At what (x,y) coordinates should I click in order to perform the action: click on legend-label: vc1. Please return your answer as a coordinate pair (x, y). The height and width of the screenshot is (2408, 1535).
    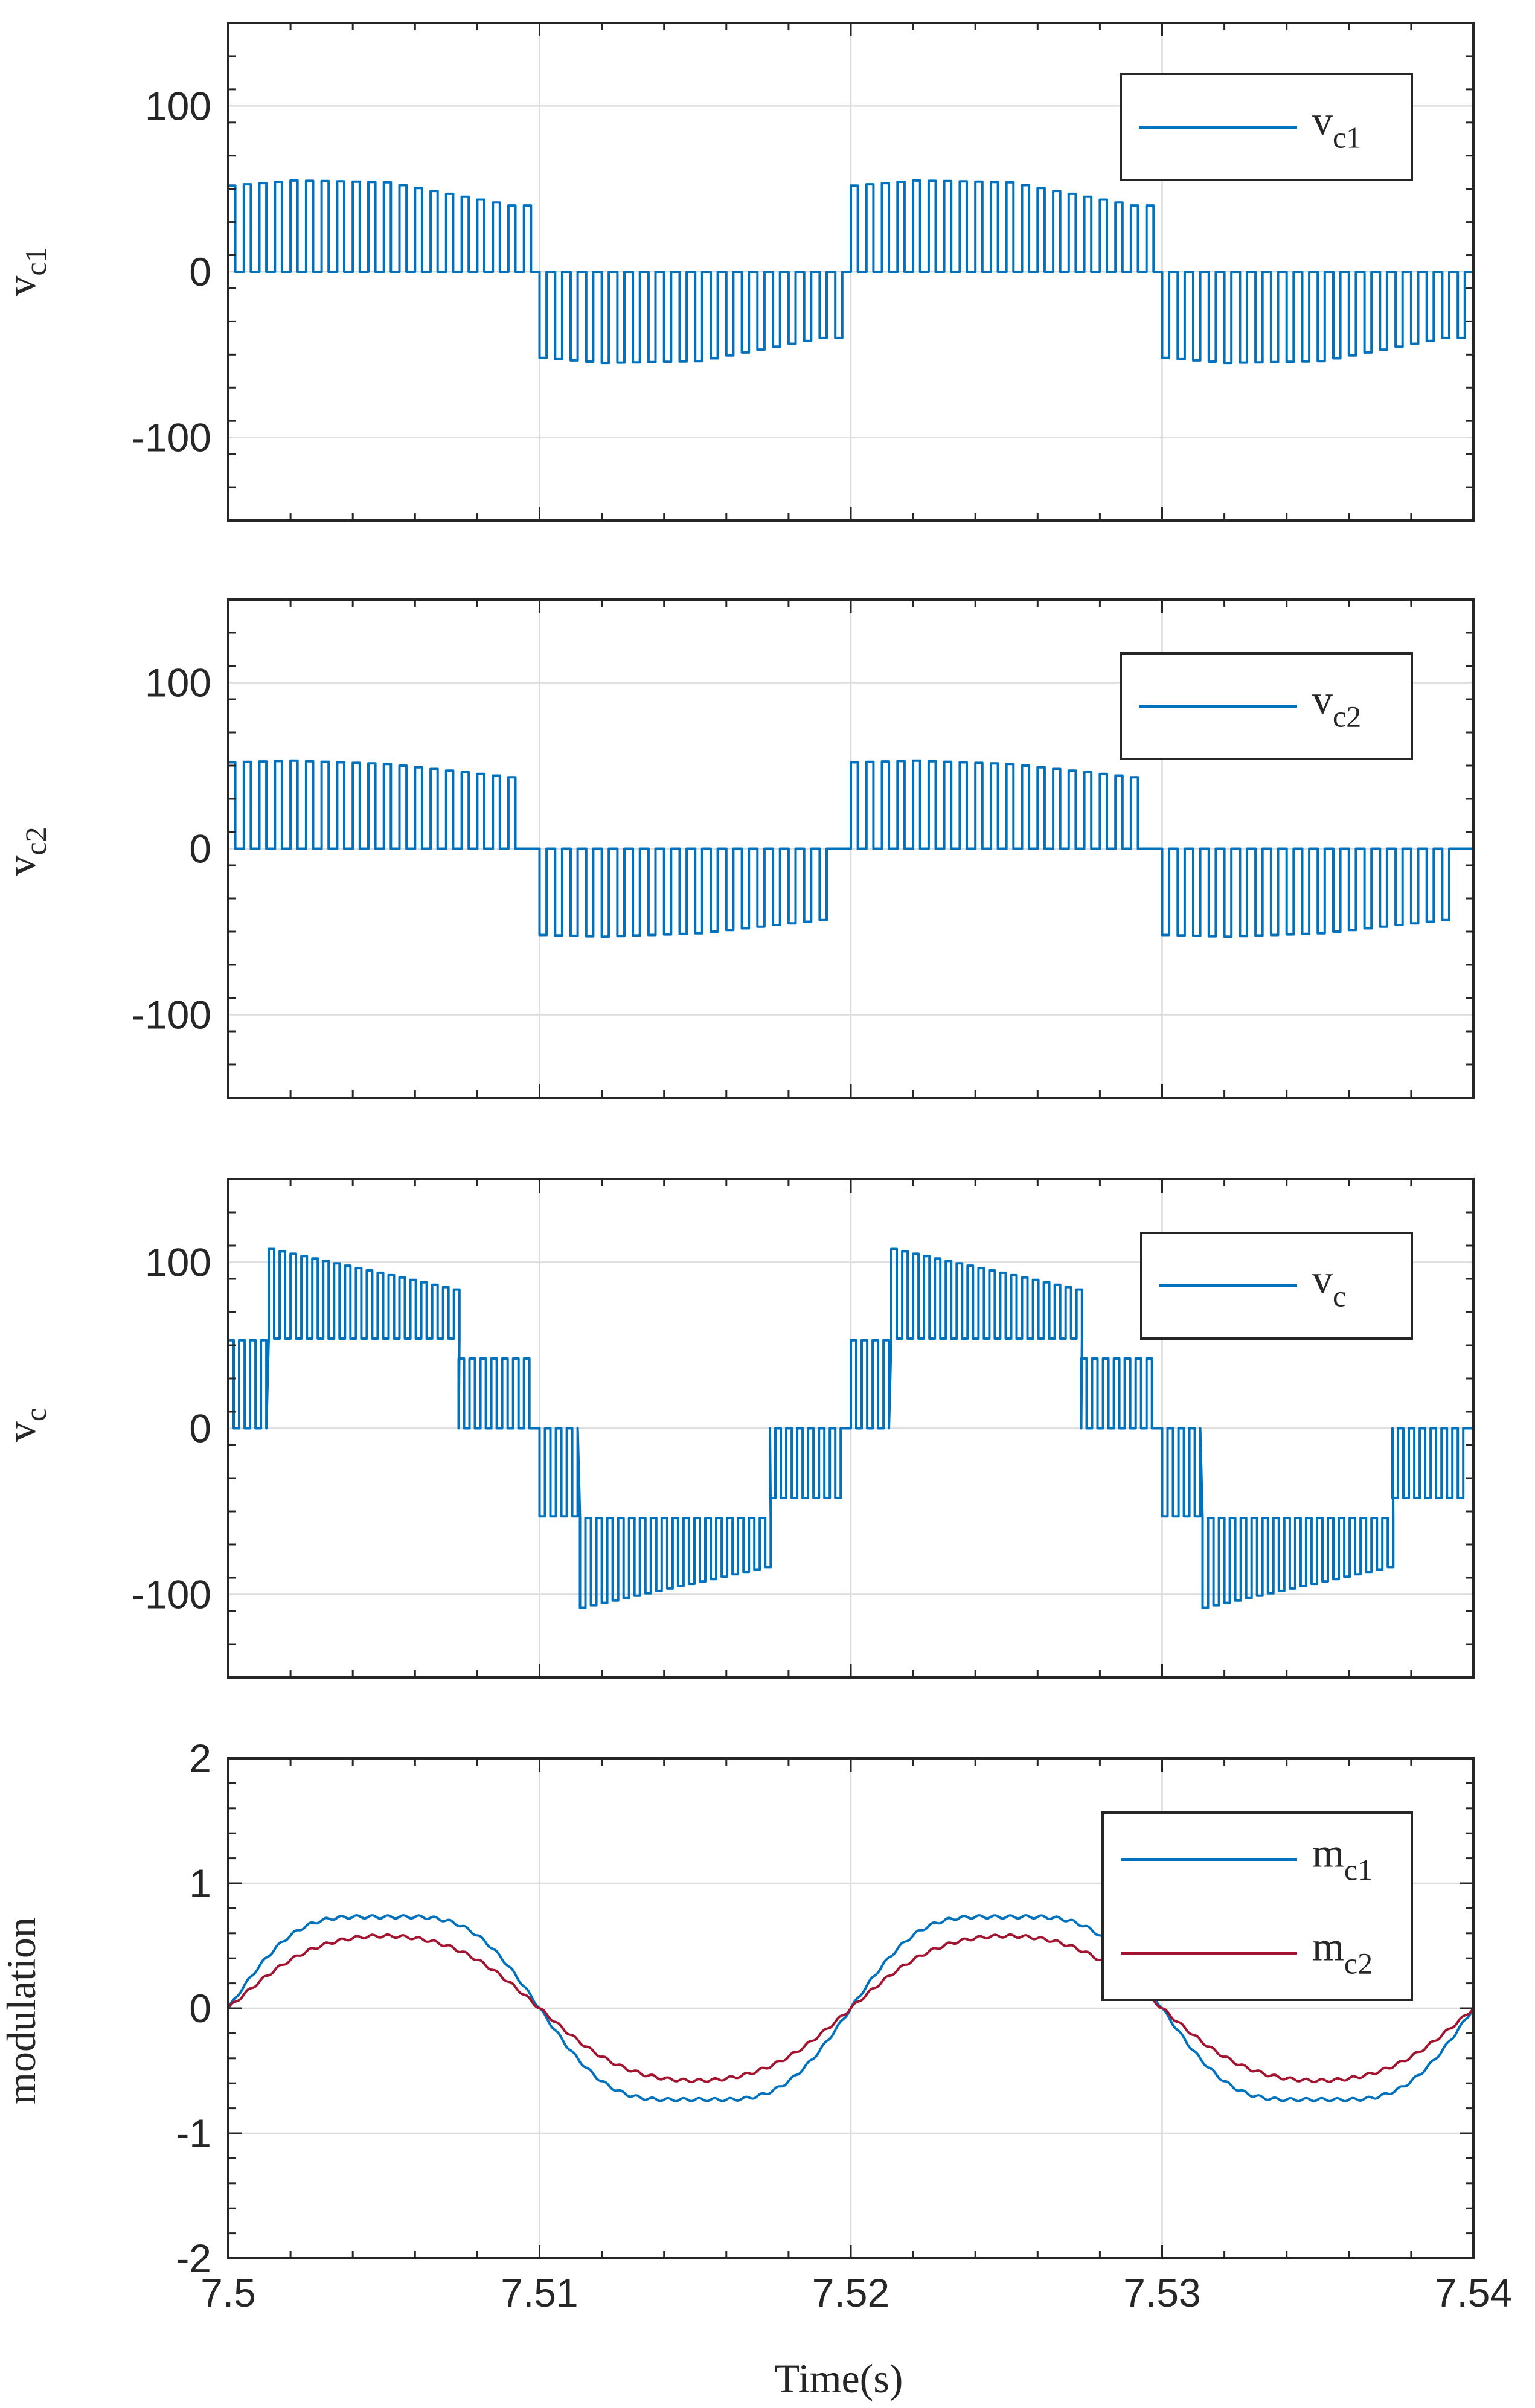
    Looking at the image, I should click on (1336, 126).